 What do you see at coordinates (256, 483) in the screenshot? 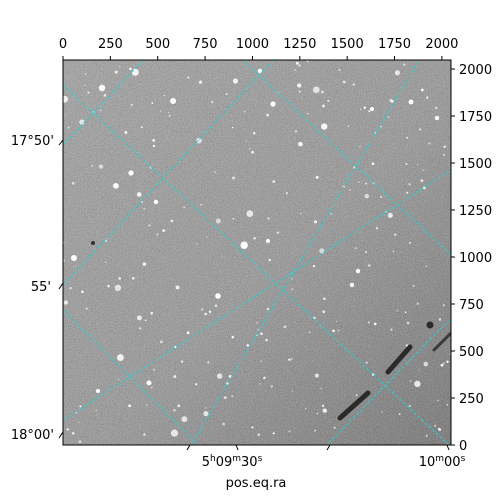
I see `bottom-axis-label: pos.eq.ra` at bounding box center [256, 483].